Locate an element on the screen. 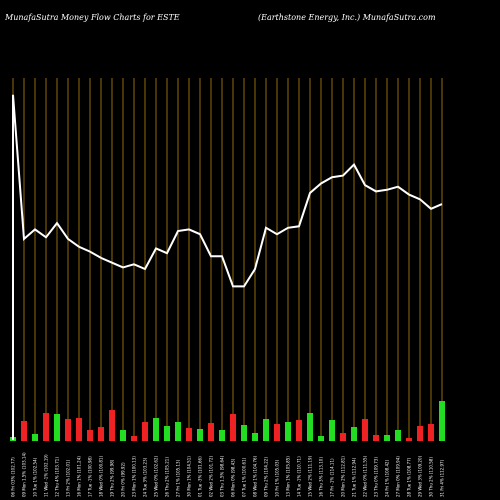 The height and width of the screenshot is (500, 500). x-tick-label: 15 Wed 2% (111.19) is located at coordinates (310, 476).